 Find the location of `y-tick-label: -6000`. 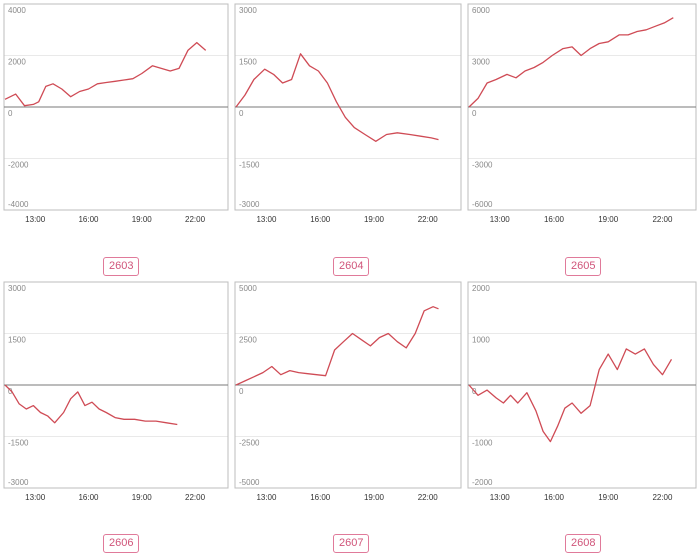

y-tick-label: -6000 is located at coordinates (482, 204).